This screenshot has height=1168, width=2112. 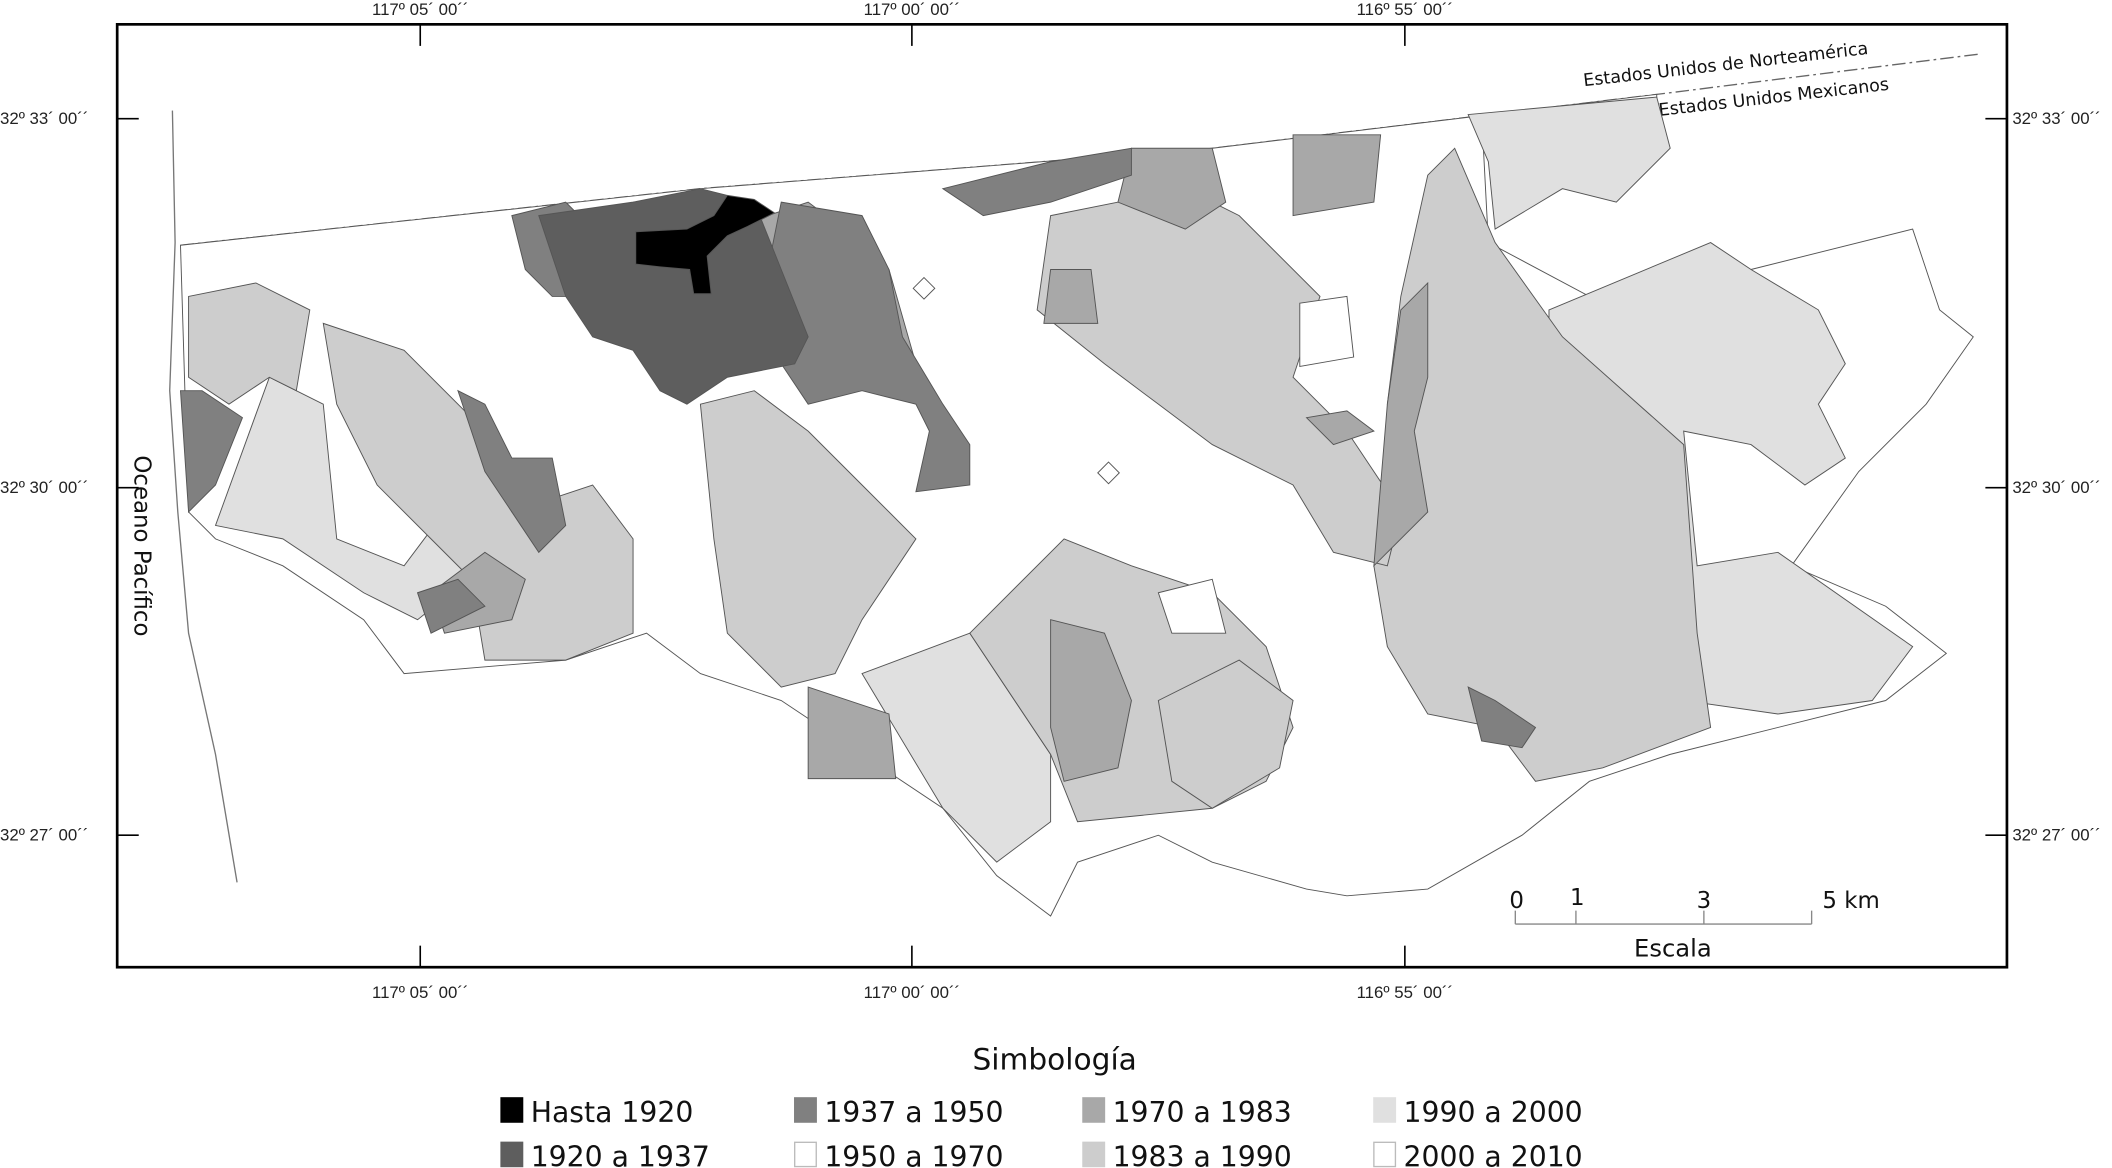 I want to click on legend-label: 1937 a 1950, so click(x=913, y=1112).